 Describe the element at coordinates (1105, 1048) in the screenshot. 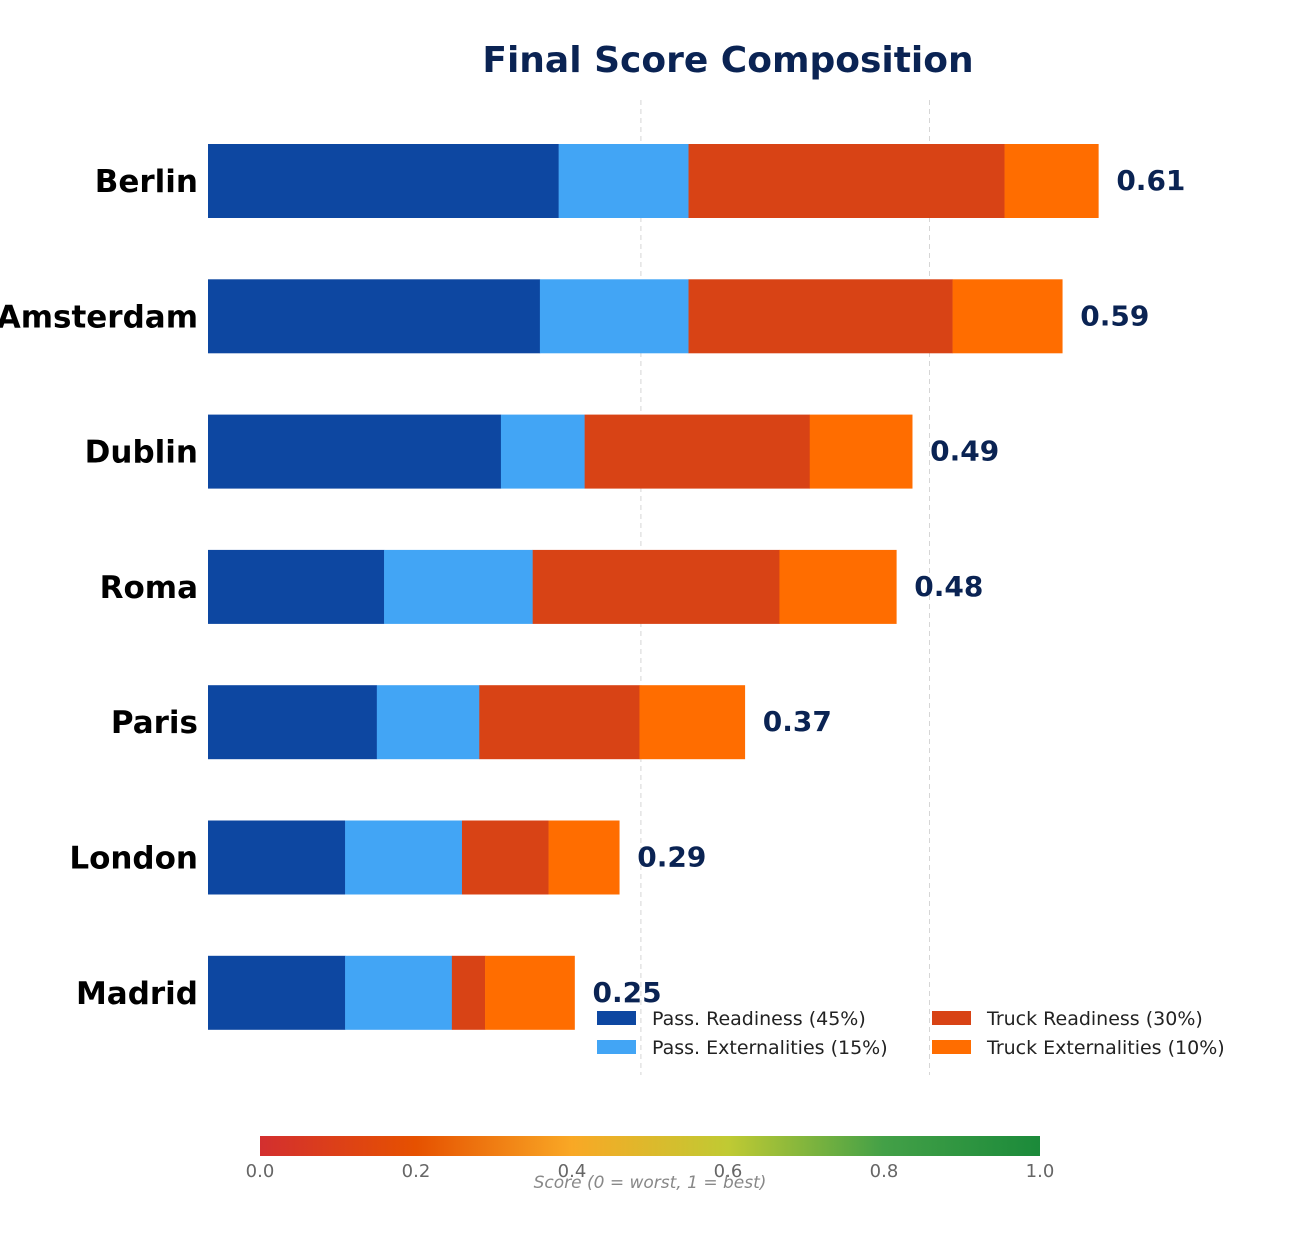

I see `legend-label-3: Truck Externalities (10%)` at that location.